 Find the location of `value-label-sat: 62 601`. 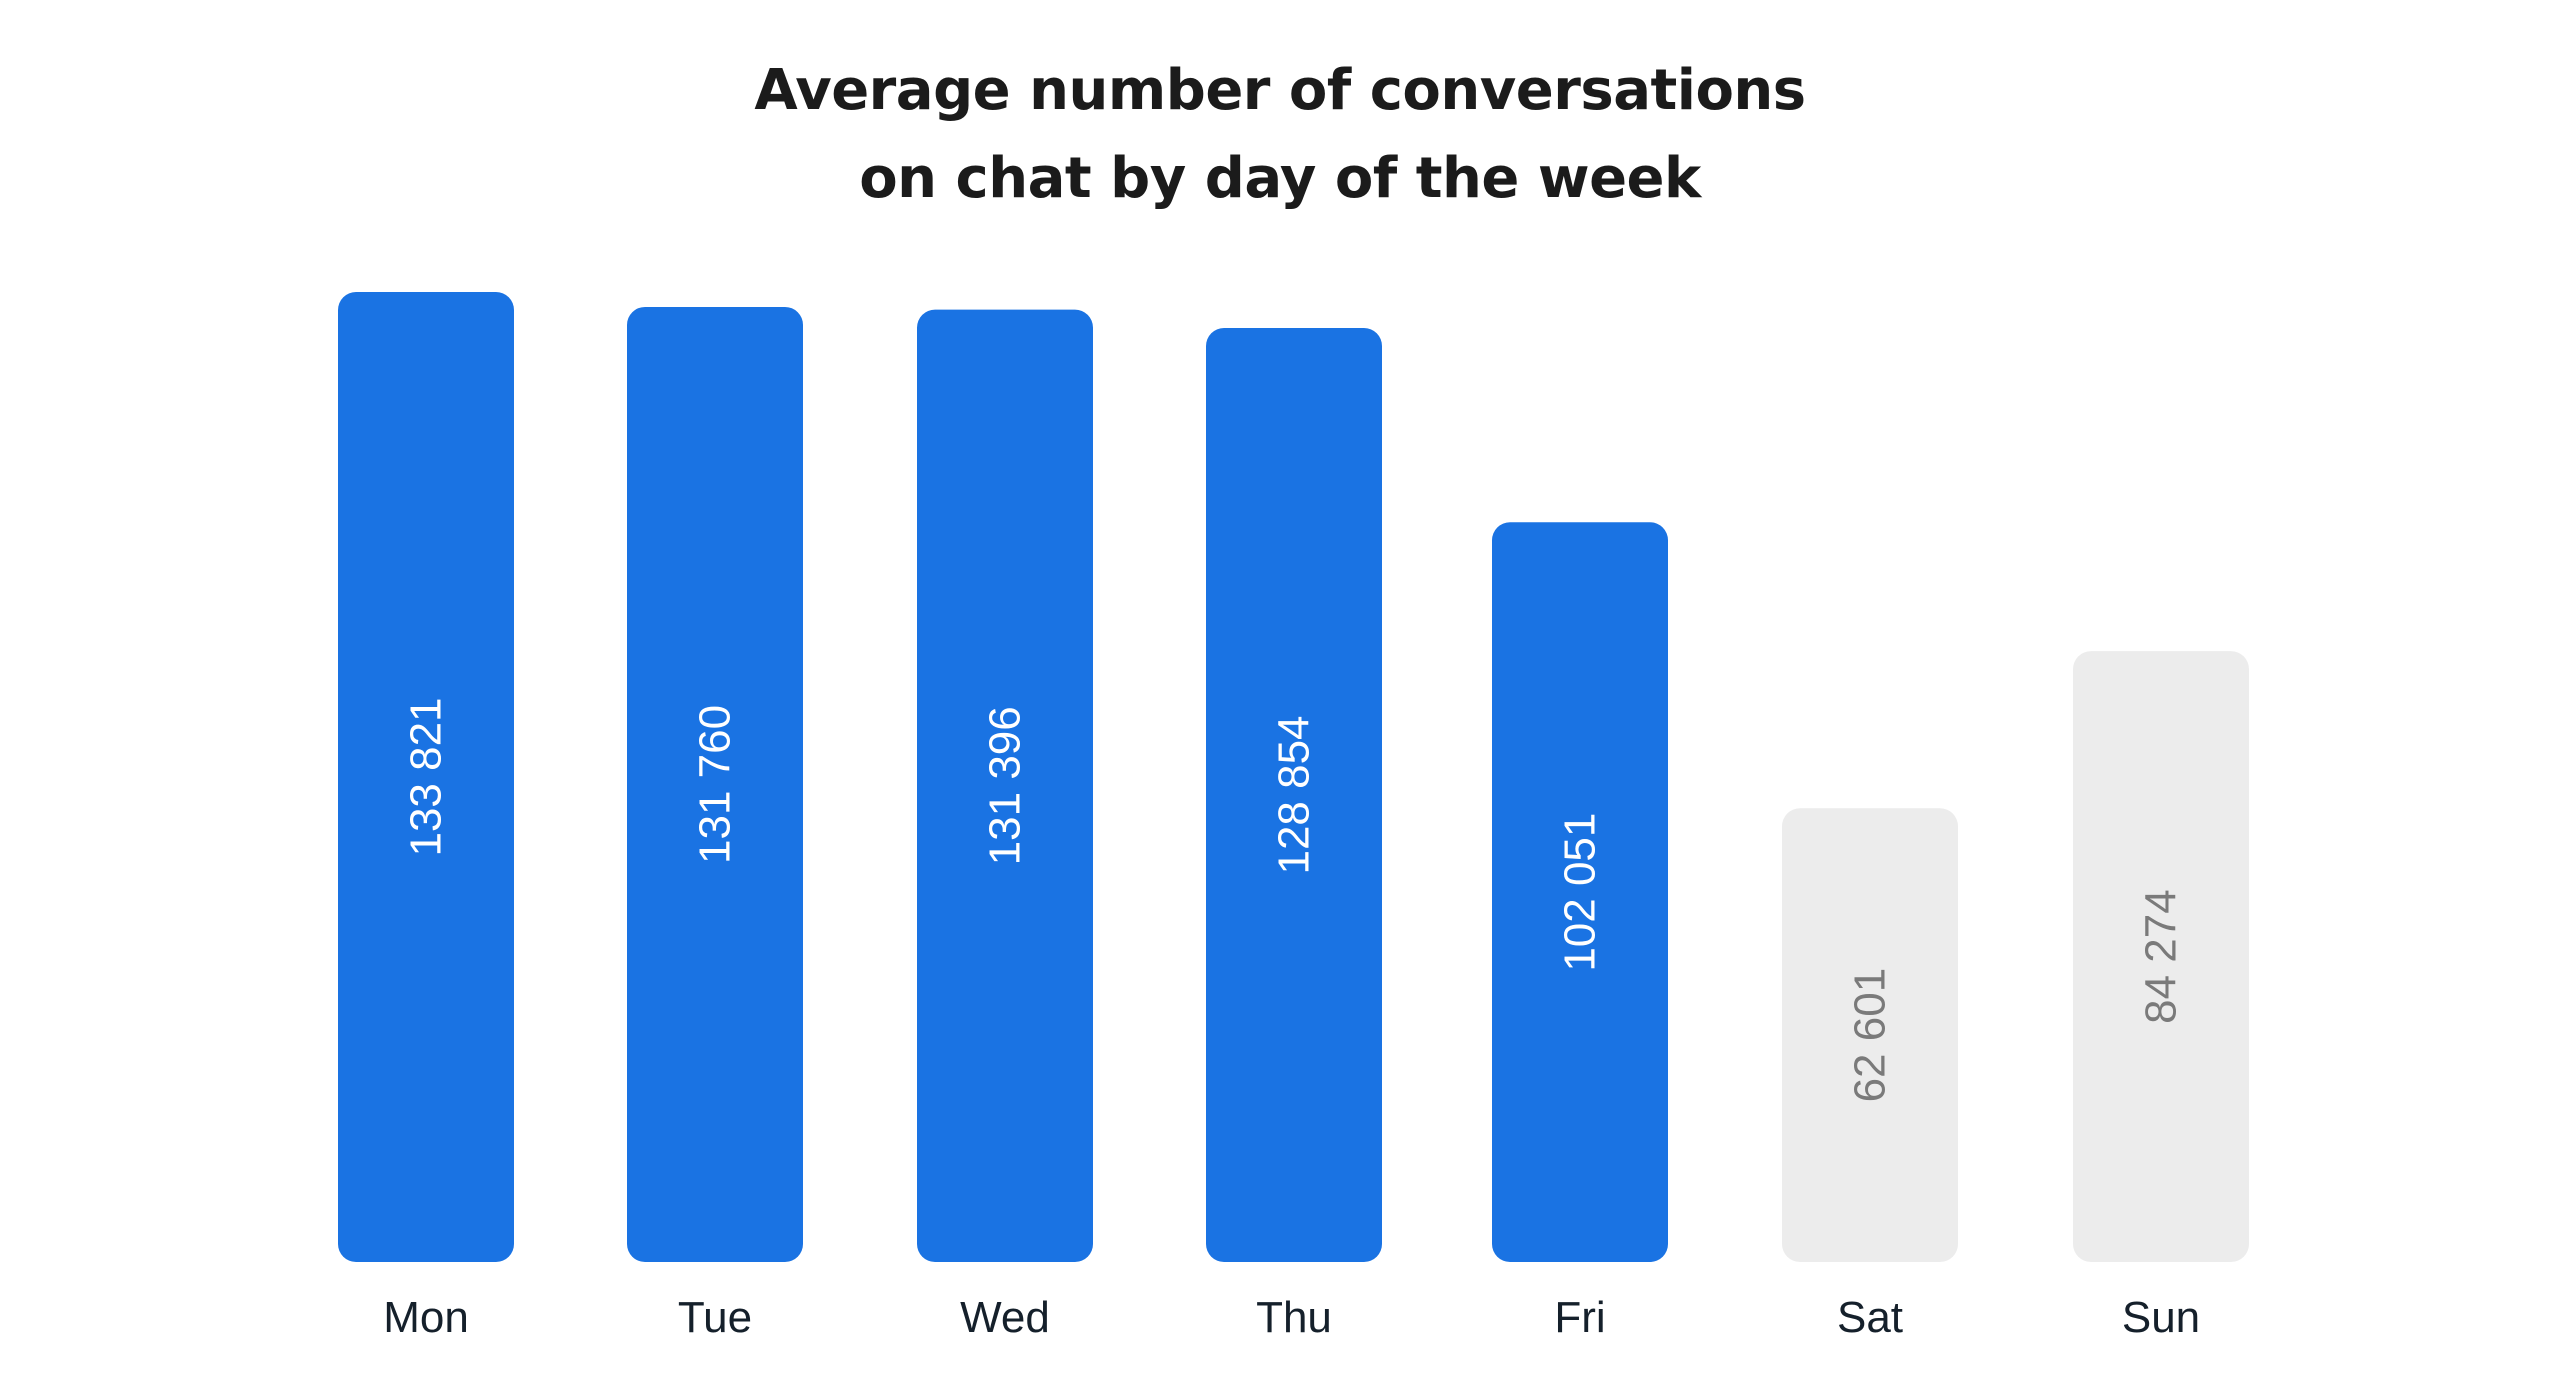

value-label-sat: 62 601 is located at coordinates (1870, 1035).